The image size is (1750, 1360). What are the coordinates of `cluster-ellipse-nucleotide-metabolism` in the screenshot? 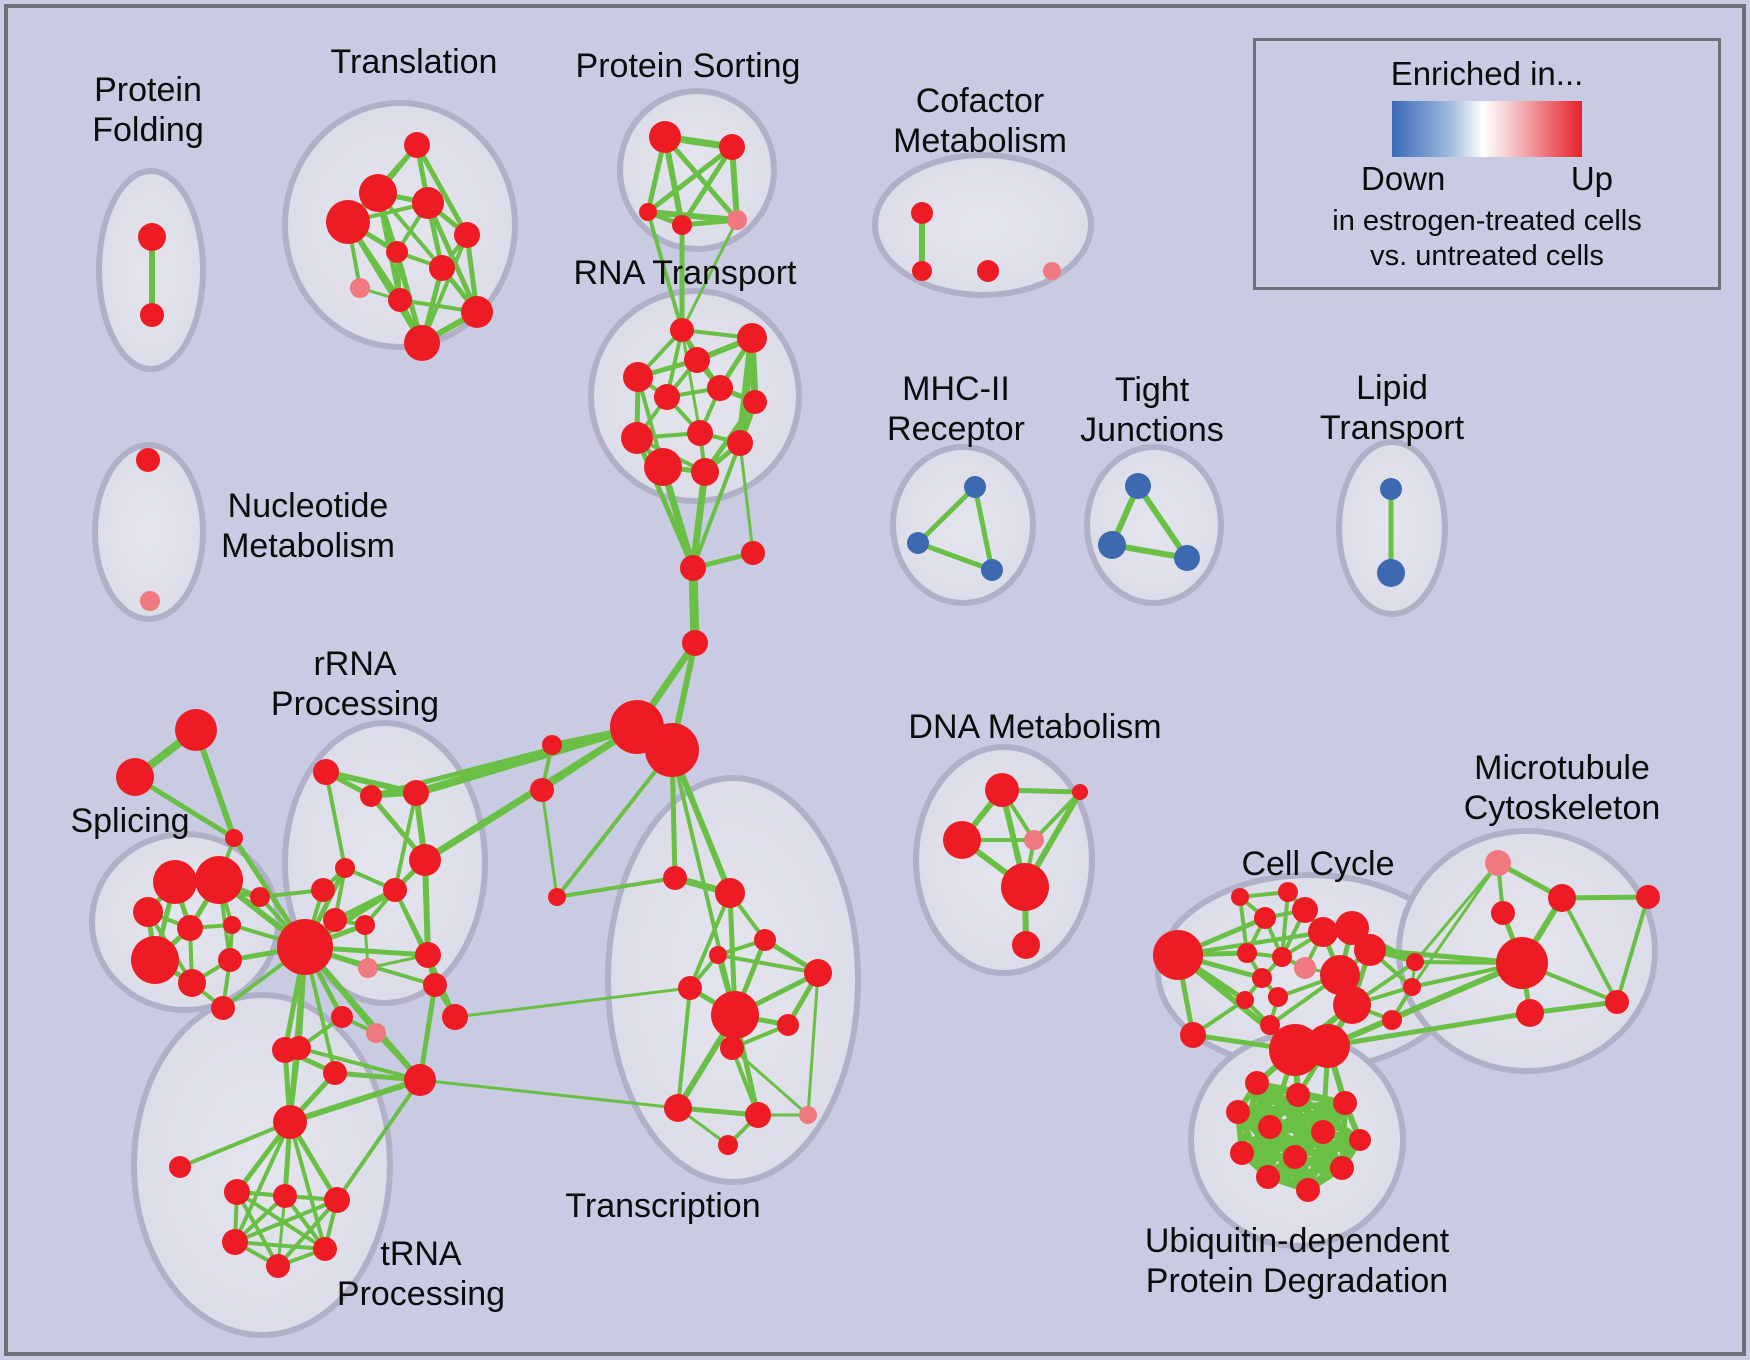 It's located at (149, 532).